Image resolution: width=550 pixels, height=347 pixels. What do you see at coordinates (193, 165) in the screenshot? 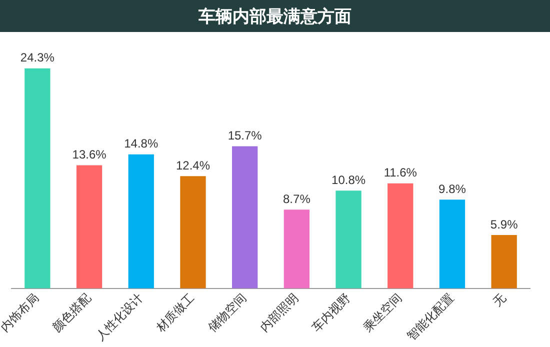
I see `data-label: 12.4%` at bounding box center [193, 165].